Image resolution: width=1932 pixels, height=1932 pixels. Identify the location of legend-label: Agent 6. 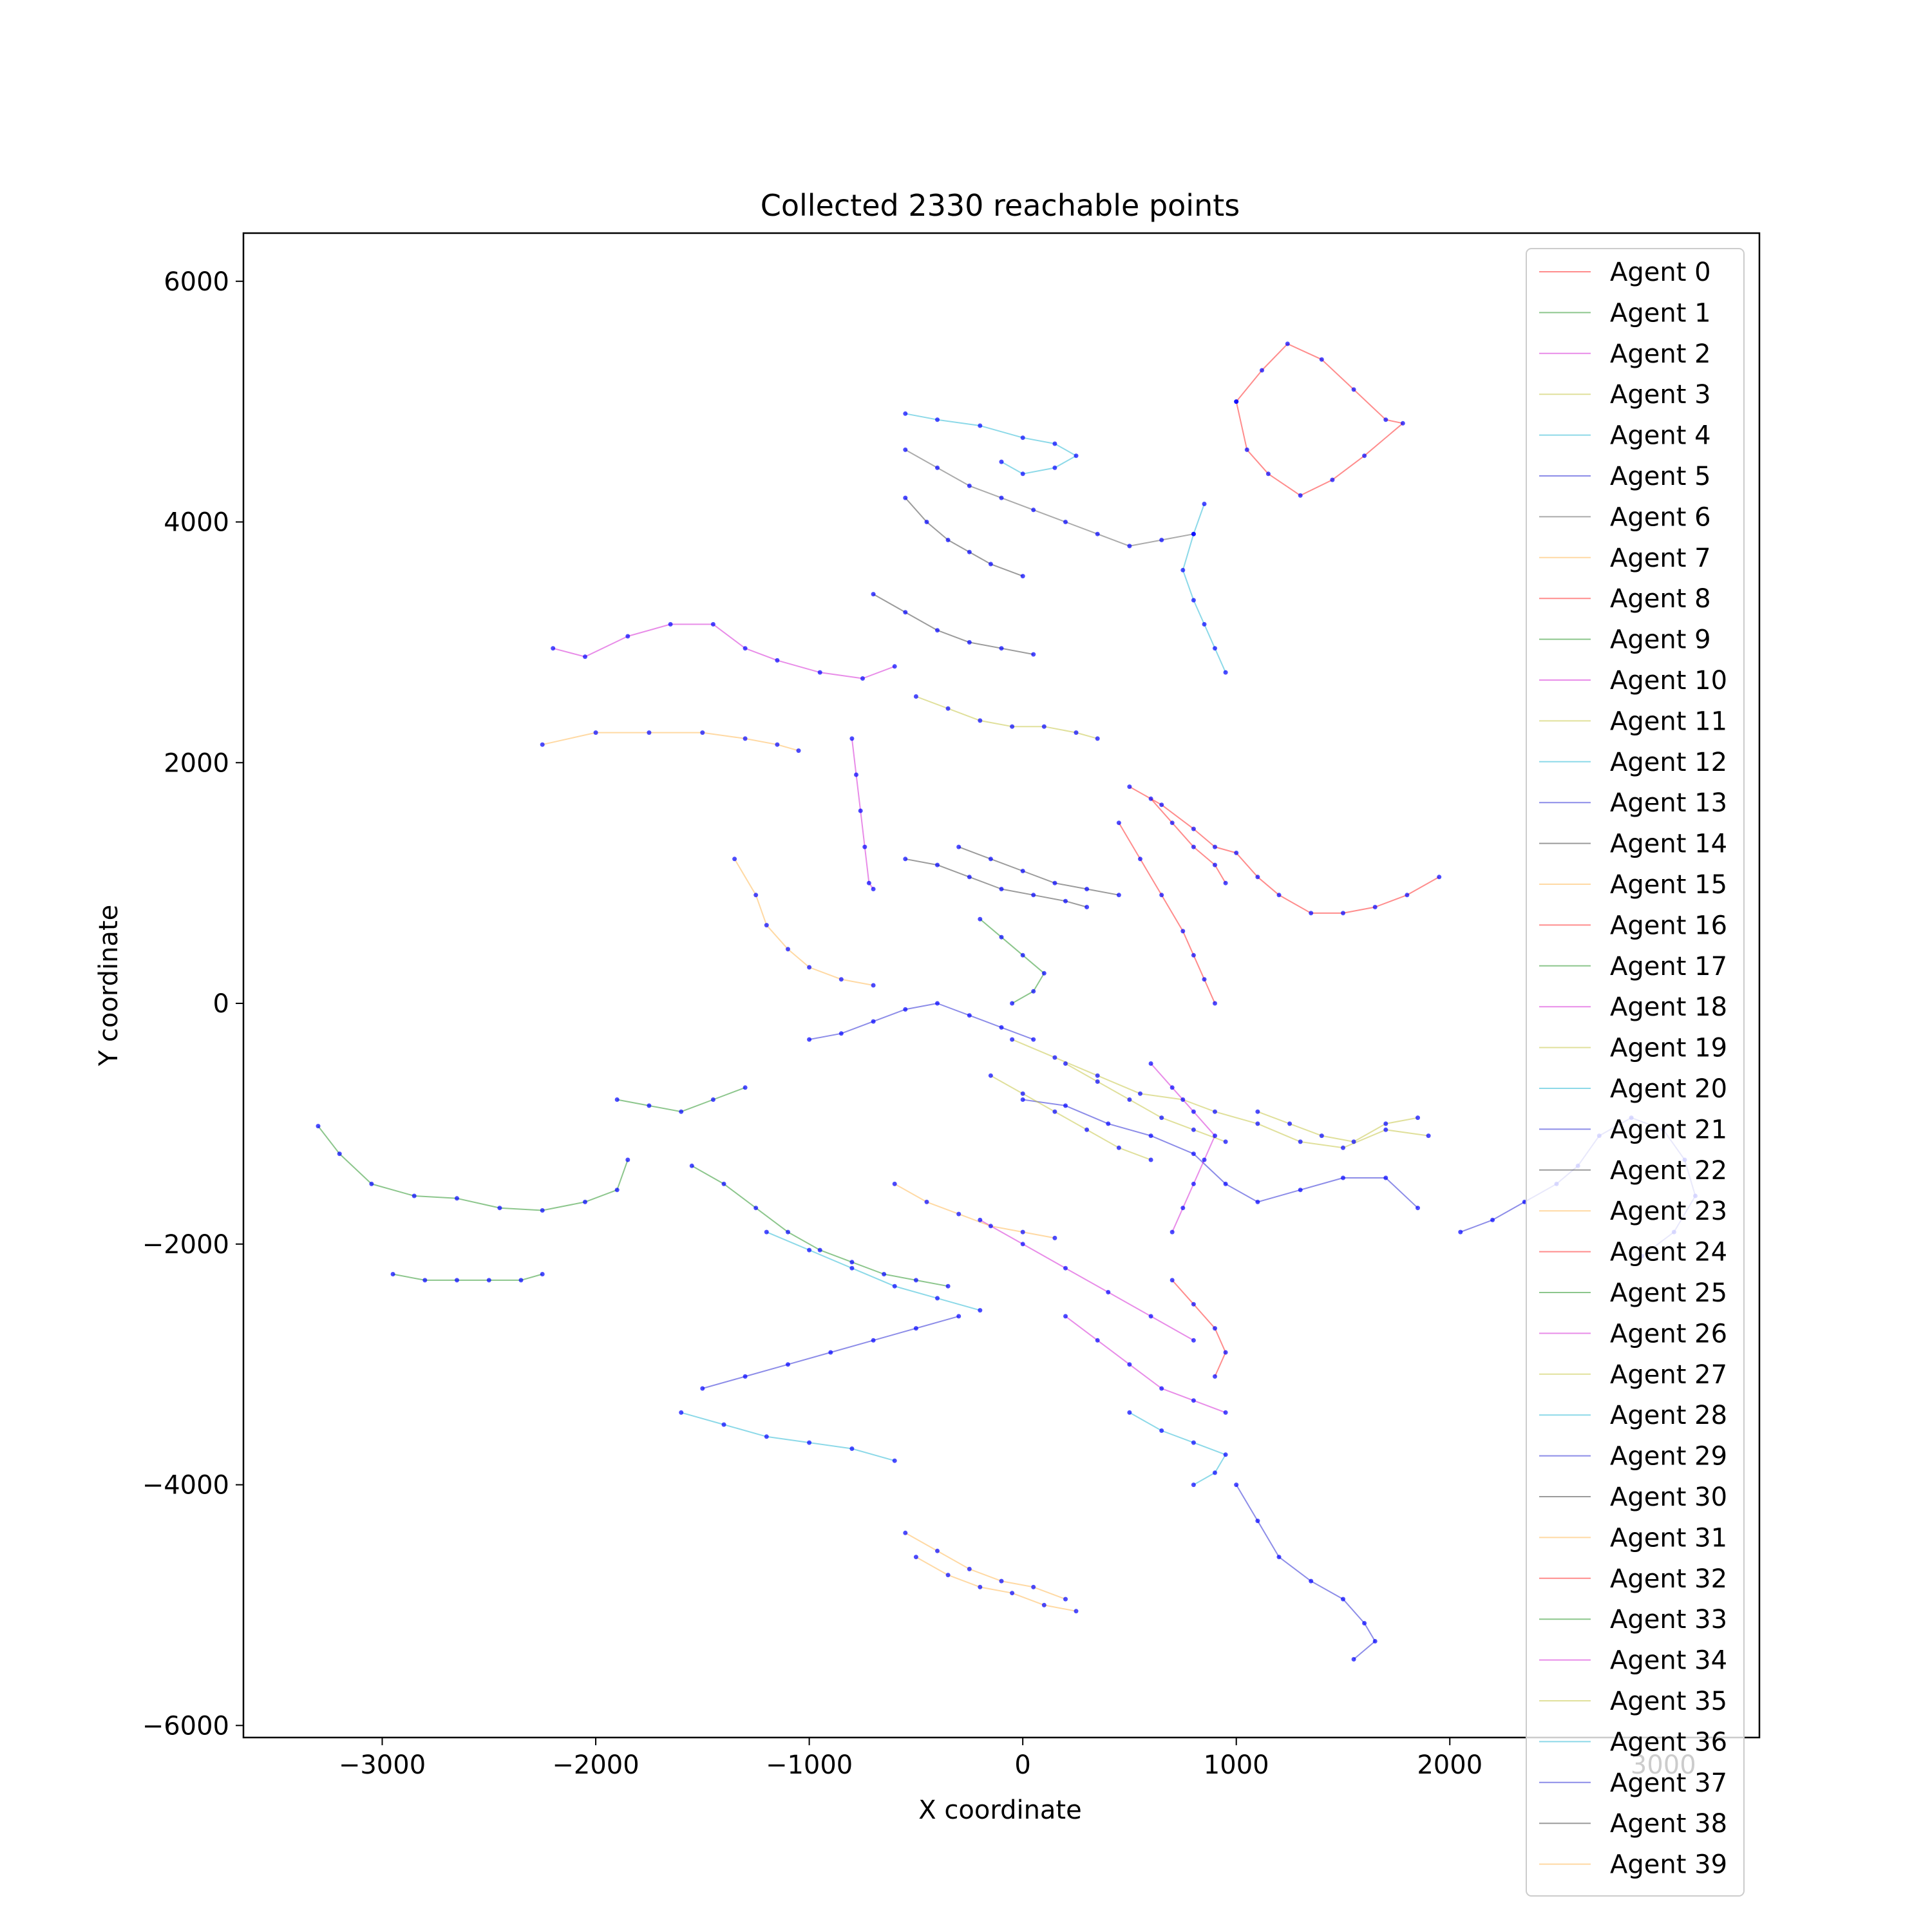
(1661, 517).